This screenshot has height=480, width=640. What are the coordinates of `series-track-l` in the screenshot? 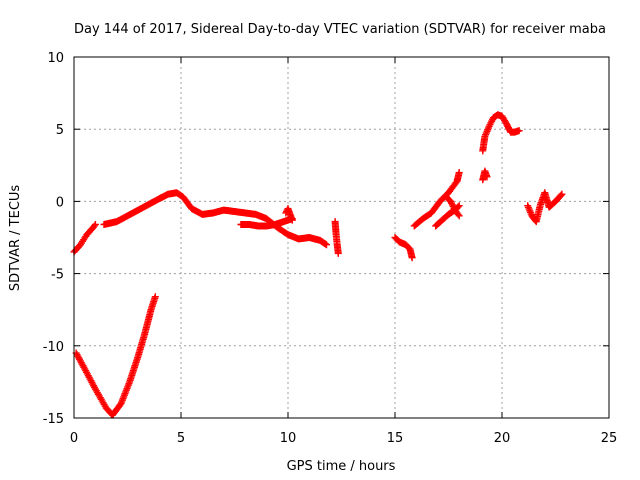 It's located at (485, 175).